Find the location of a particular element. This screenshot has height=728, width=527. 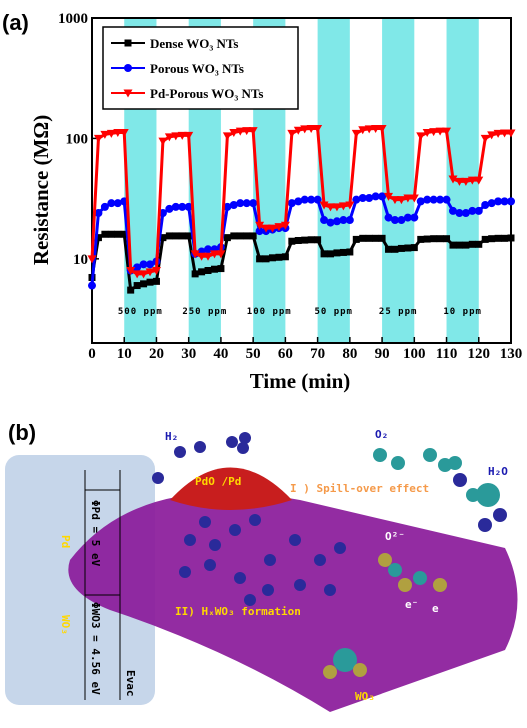

panel-label: (b) is located at coordinates (22, 432).